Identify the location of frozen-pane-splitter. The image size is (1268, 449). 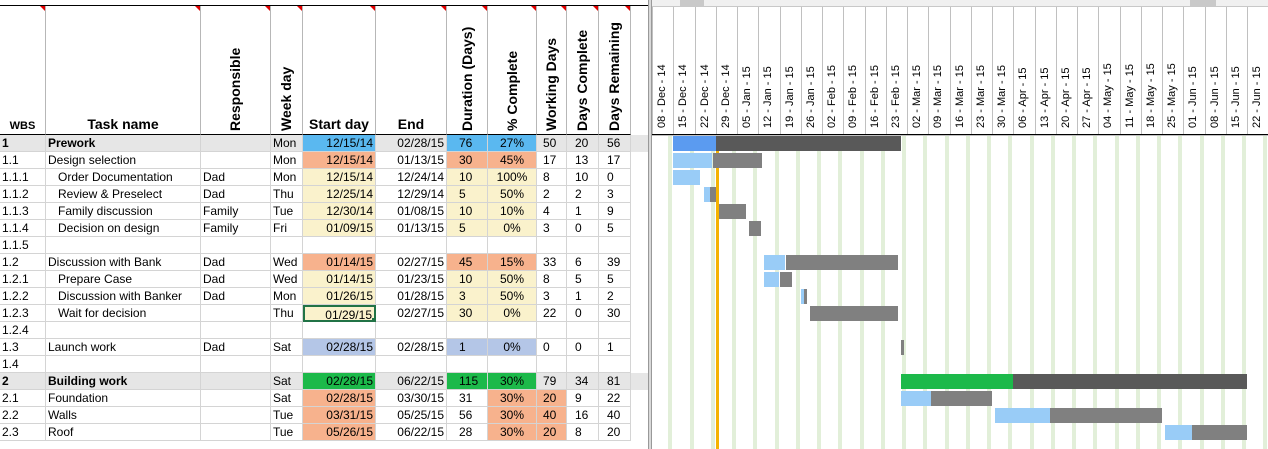
(650, 224).